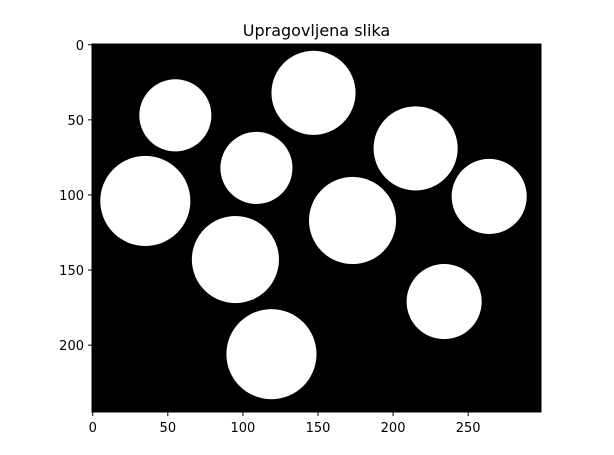 Image resolution: width=614 pixels, height=455 pixels. I want to click on y-tick-label: 150, so click(71, 271).